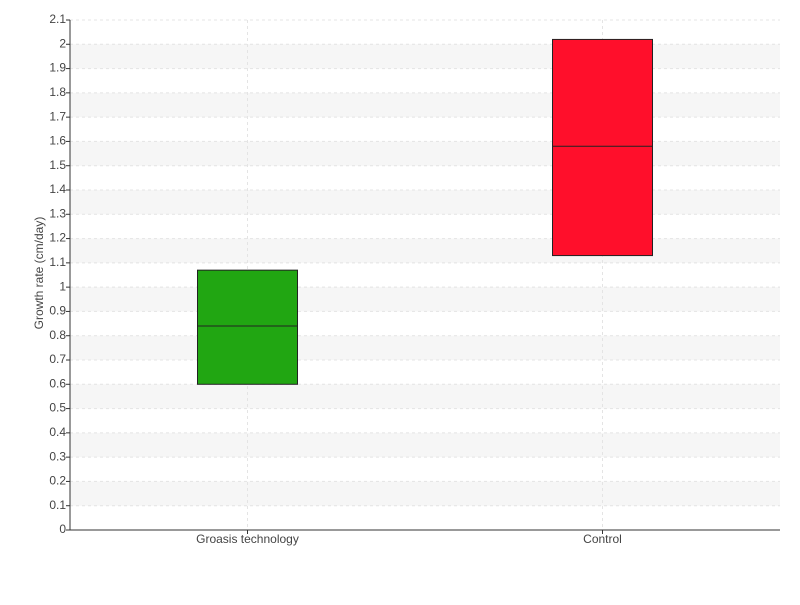 The height and width of the screenshot is (605, 800). What do you see at coordinates (57, 141) in the screenshot?
I see `y-tick-label: 1.6` at bounding box center [57, 141].